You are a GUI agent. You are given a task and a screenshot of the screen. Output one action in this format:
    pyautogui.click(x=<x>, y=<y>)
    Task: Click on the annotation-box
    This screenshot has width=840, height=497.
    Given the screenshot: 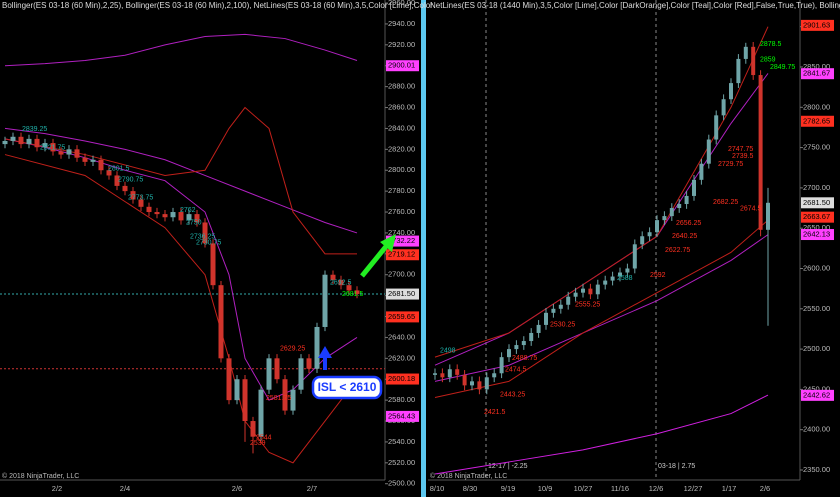 What is the action you would take?
    pyautogui.click(x=347, y=387)
    